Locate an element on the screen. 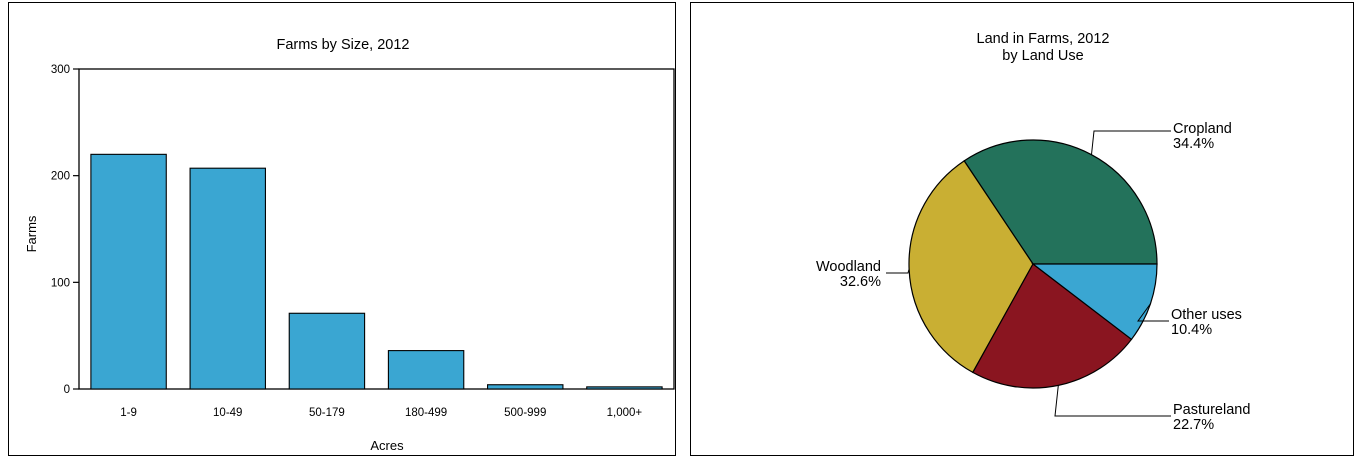 Image resolution: width=1362 pixels, height=460 pixels. bar-x-axis-label: Acres is located at coordinates (387, 445).